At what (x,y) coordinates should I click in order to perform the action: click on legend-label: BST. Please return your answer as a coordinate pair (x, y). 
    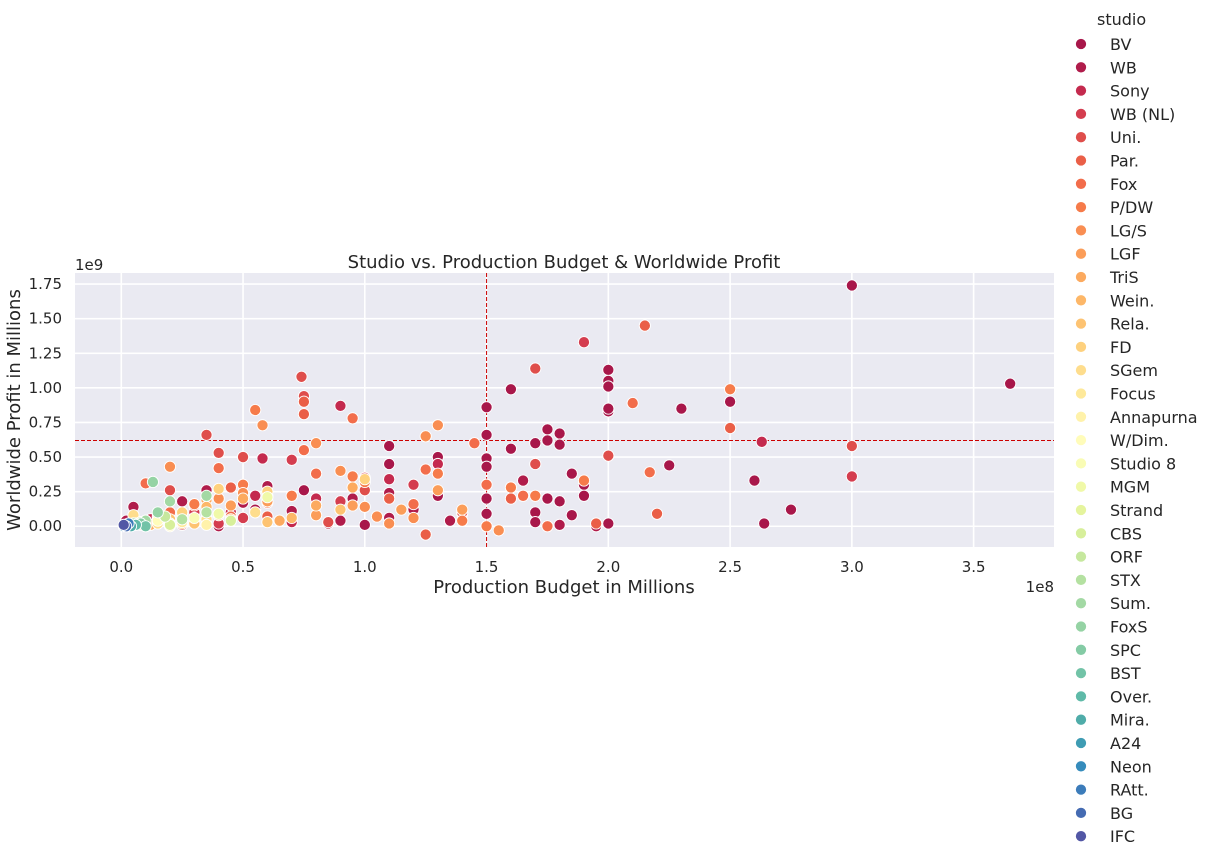
    Looking at the image, I should click on (1125, 673).